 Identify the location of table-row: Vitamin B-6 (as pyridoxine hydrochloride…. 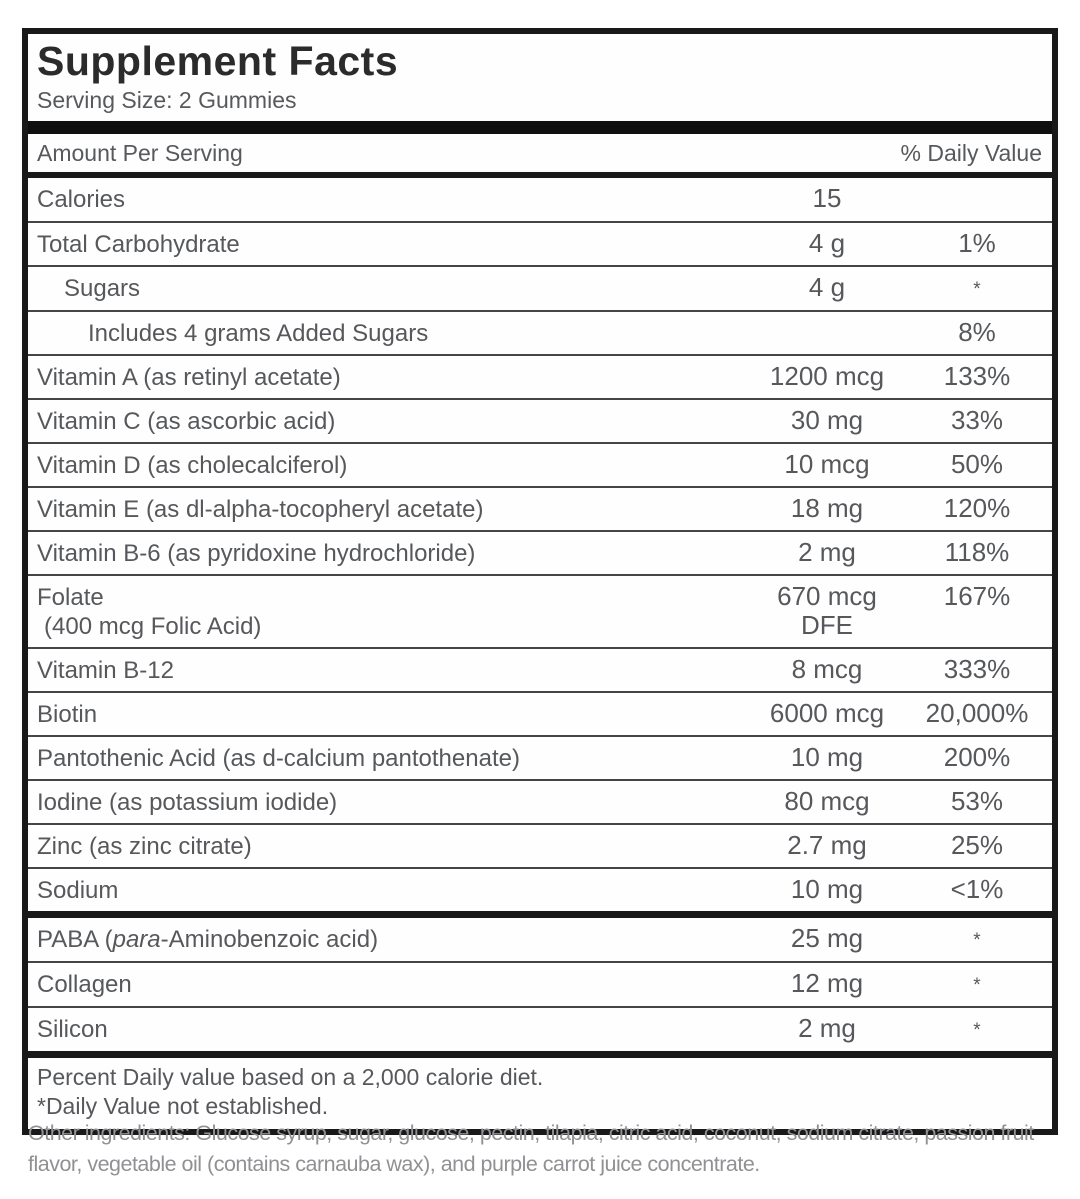
(540, 552).